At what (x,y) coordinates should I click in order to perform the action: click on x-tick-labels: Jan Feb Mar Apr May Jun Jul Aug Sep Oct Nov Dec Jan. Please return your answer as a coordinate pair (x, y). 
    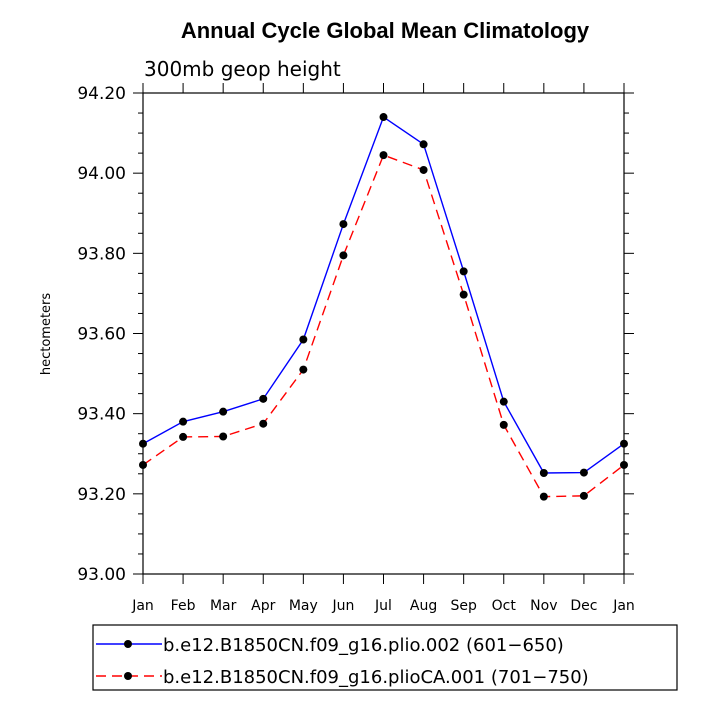
    Looking at the image, I should click on (383, 606).